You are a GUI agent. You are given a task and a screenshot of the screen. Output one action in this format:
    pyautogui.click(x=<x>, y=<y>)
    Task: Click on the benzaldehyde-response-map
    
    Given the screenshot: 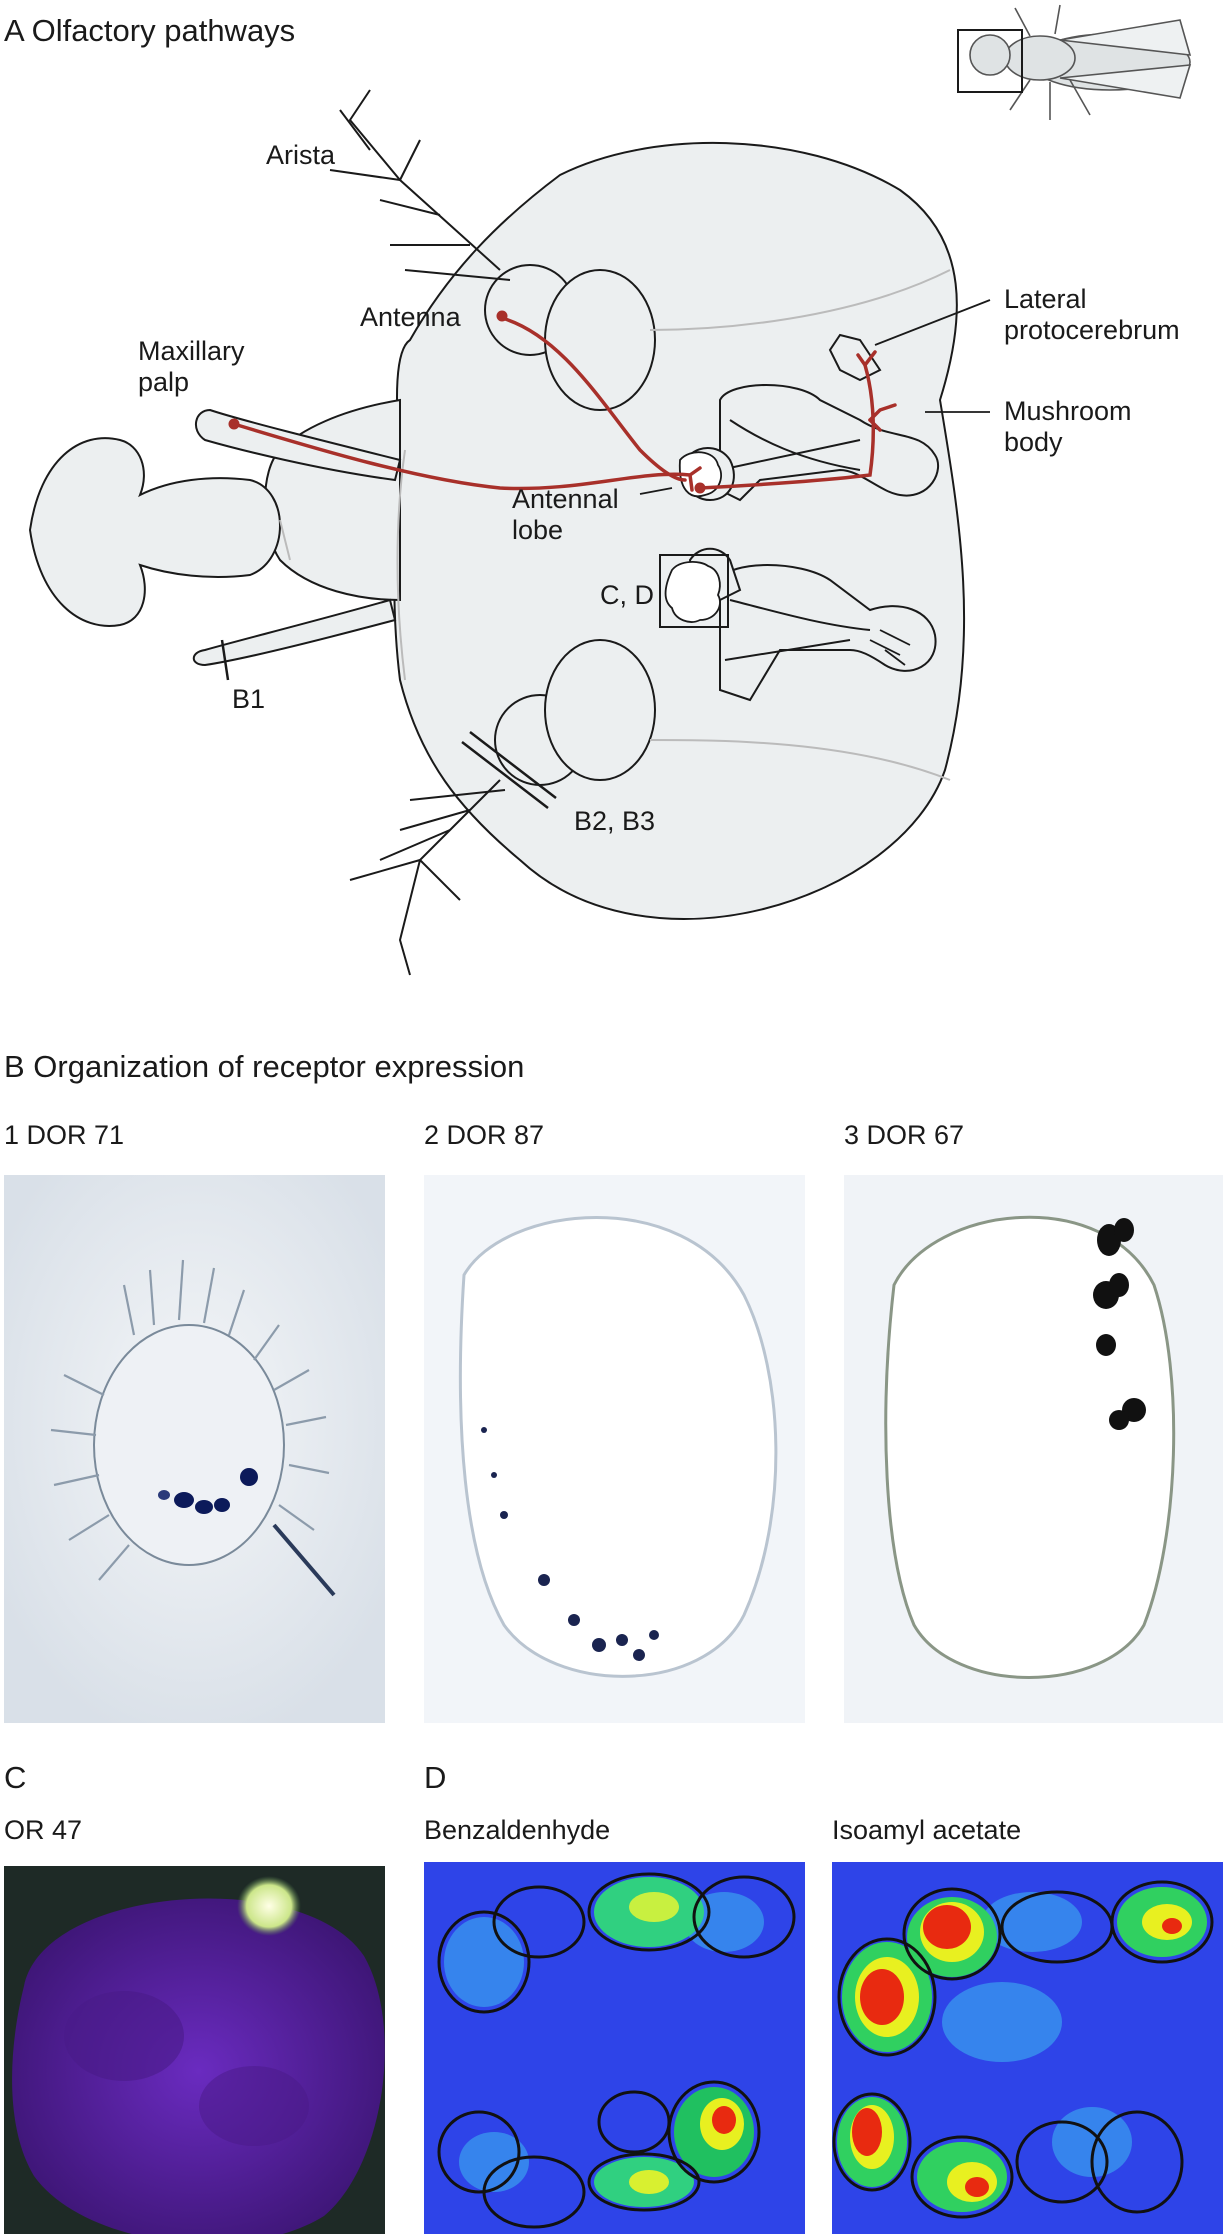 What is the action you would take?
    pyautogui.click(x=614, y=2048)
    